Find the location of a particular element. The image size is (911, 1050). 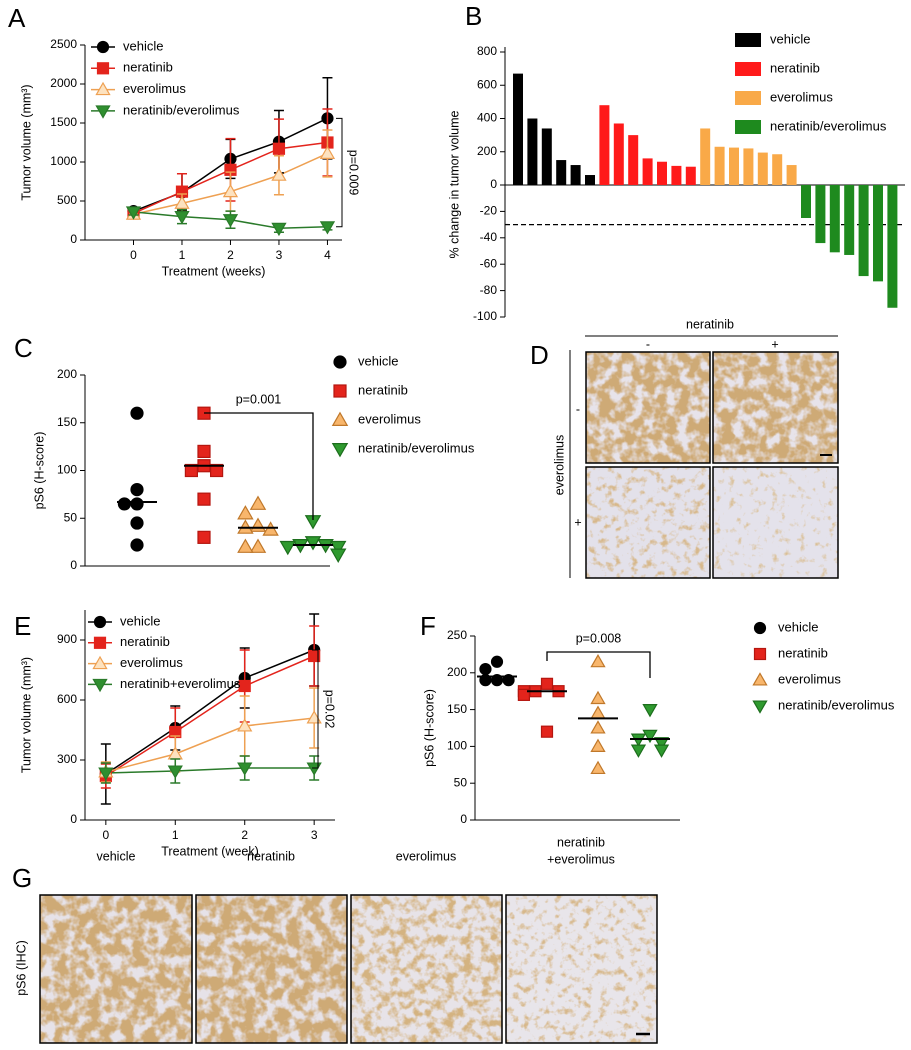

y-tick-label: 500 is located at coordinates (67, 200).